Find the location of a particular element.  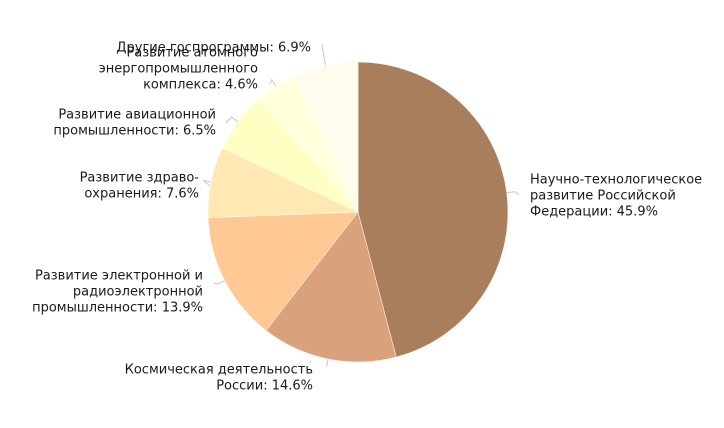

slice-label: Развитие здраво- is located at coordinates (140, 178).